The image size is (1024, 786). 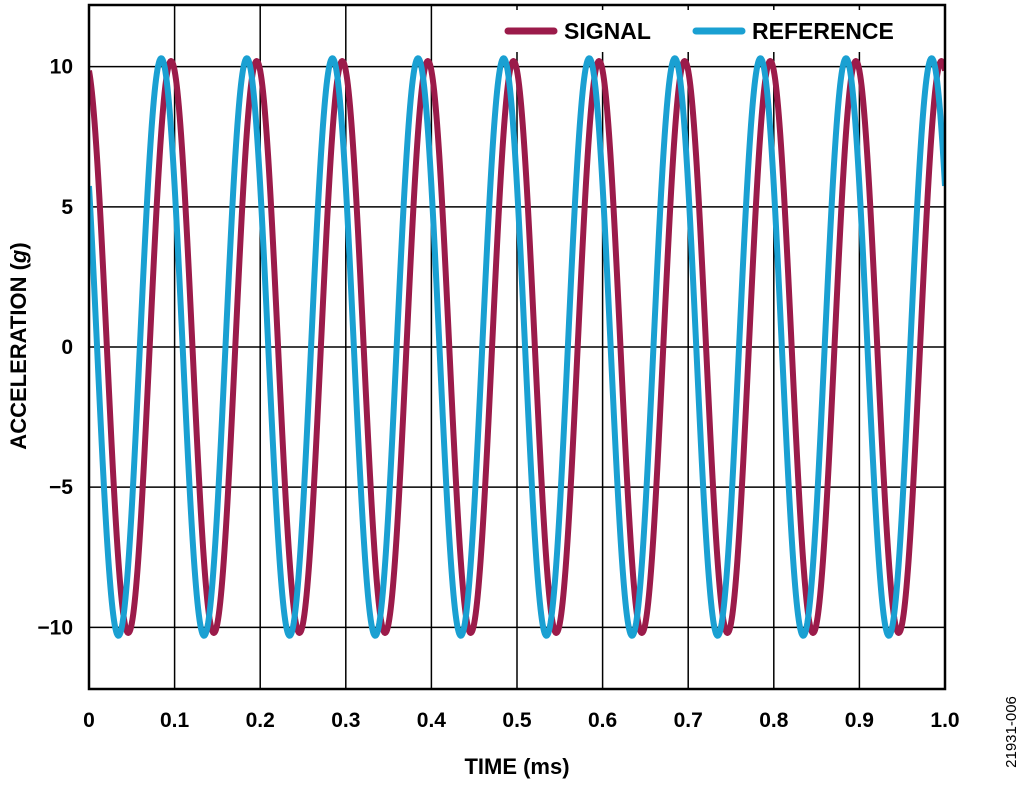 I want to click on y-tick-label: −5, so click(x=61, y=487).